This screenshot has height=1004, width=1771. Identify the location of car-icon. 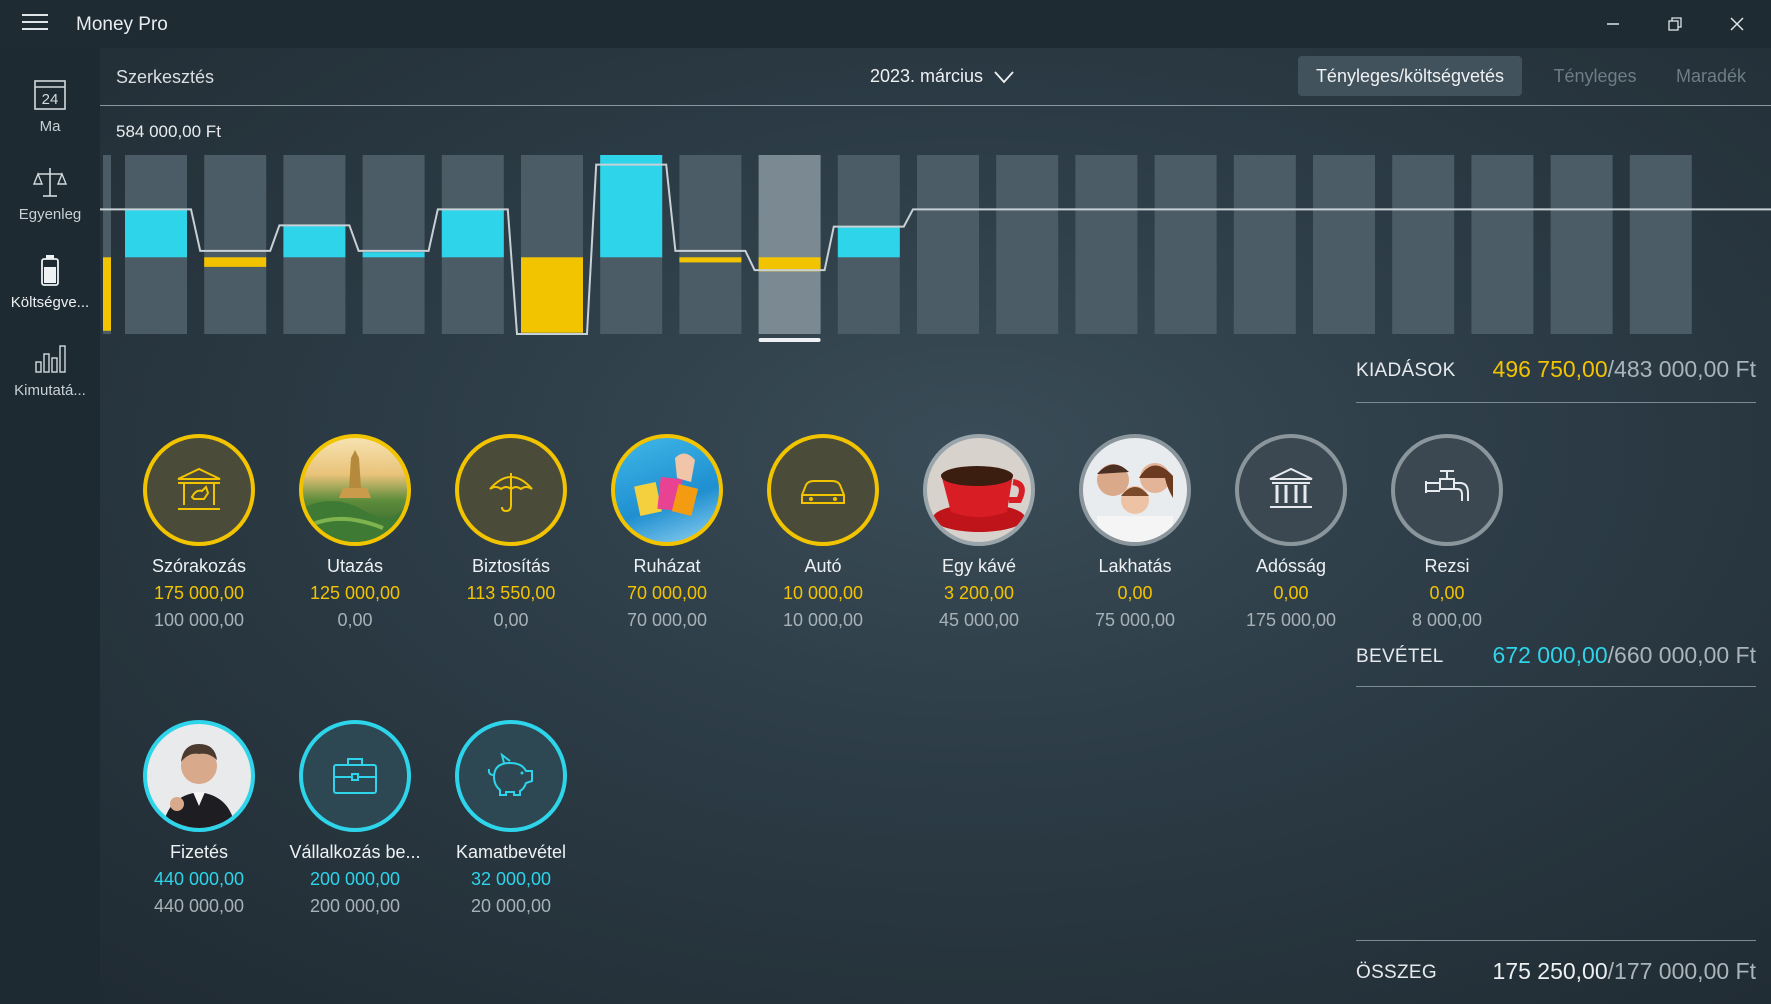
(823, 490).